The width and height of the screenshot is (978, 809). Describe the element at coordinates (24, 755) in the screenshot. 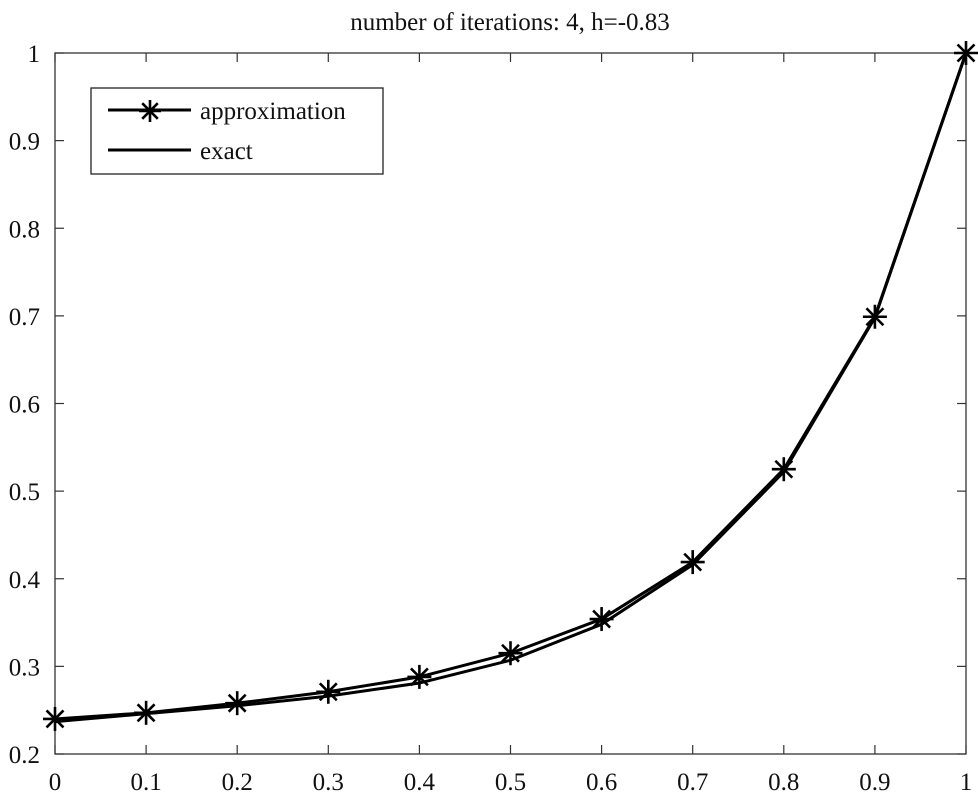

I see `y-tick-label: 0.2` at that location.